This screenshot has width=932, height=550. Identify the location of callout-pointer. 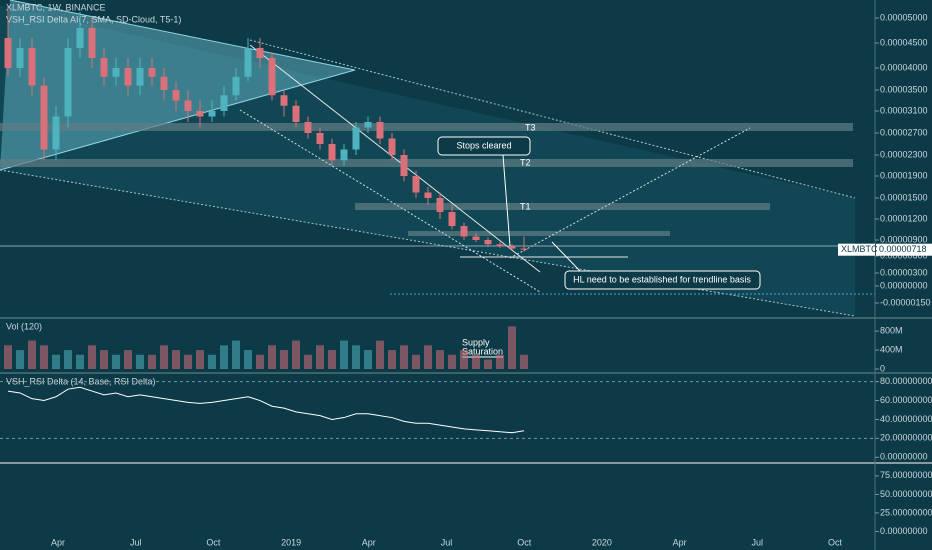
(566, 256).